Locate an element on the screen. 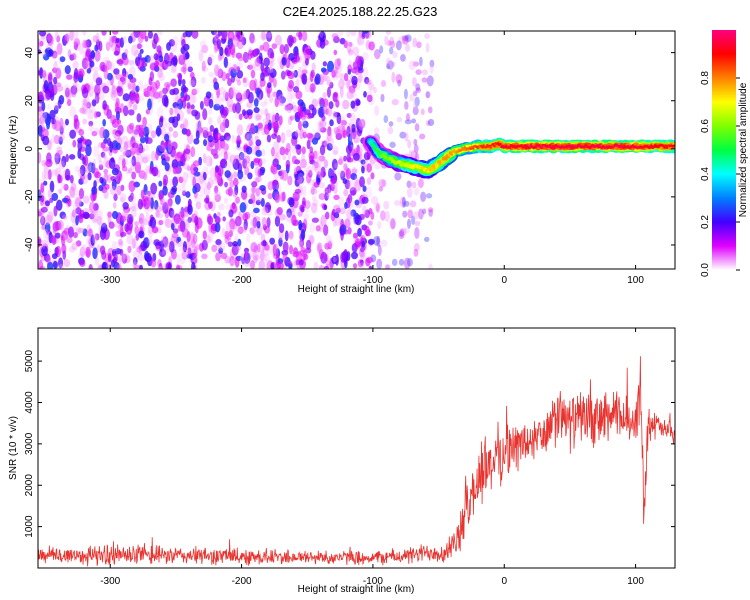 The image size is (750, 600). x-tick-label: -200 is located at coordinates (242, 280).